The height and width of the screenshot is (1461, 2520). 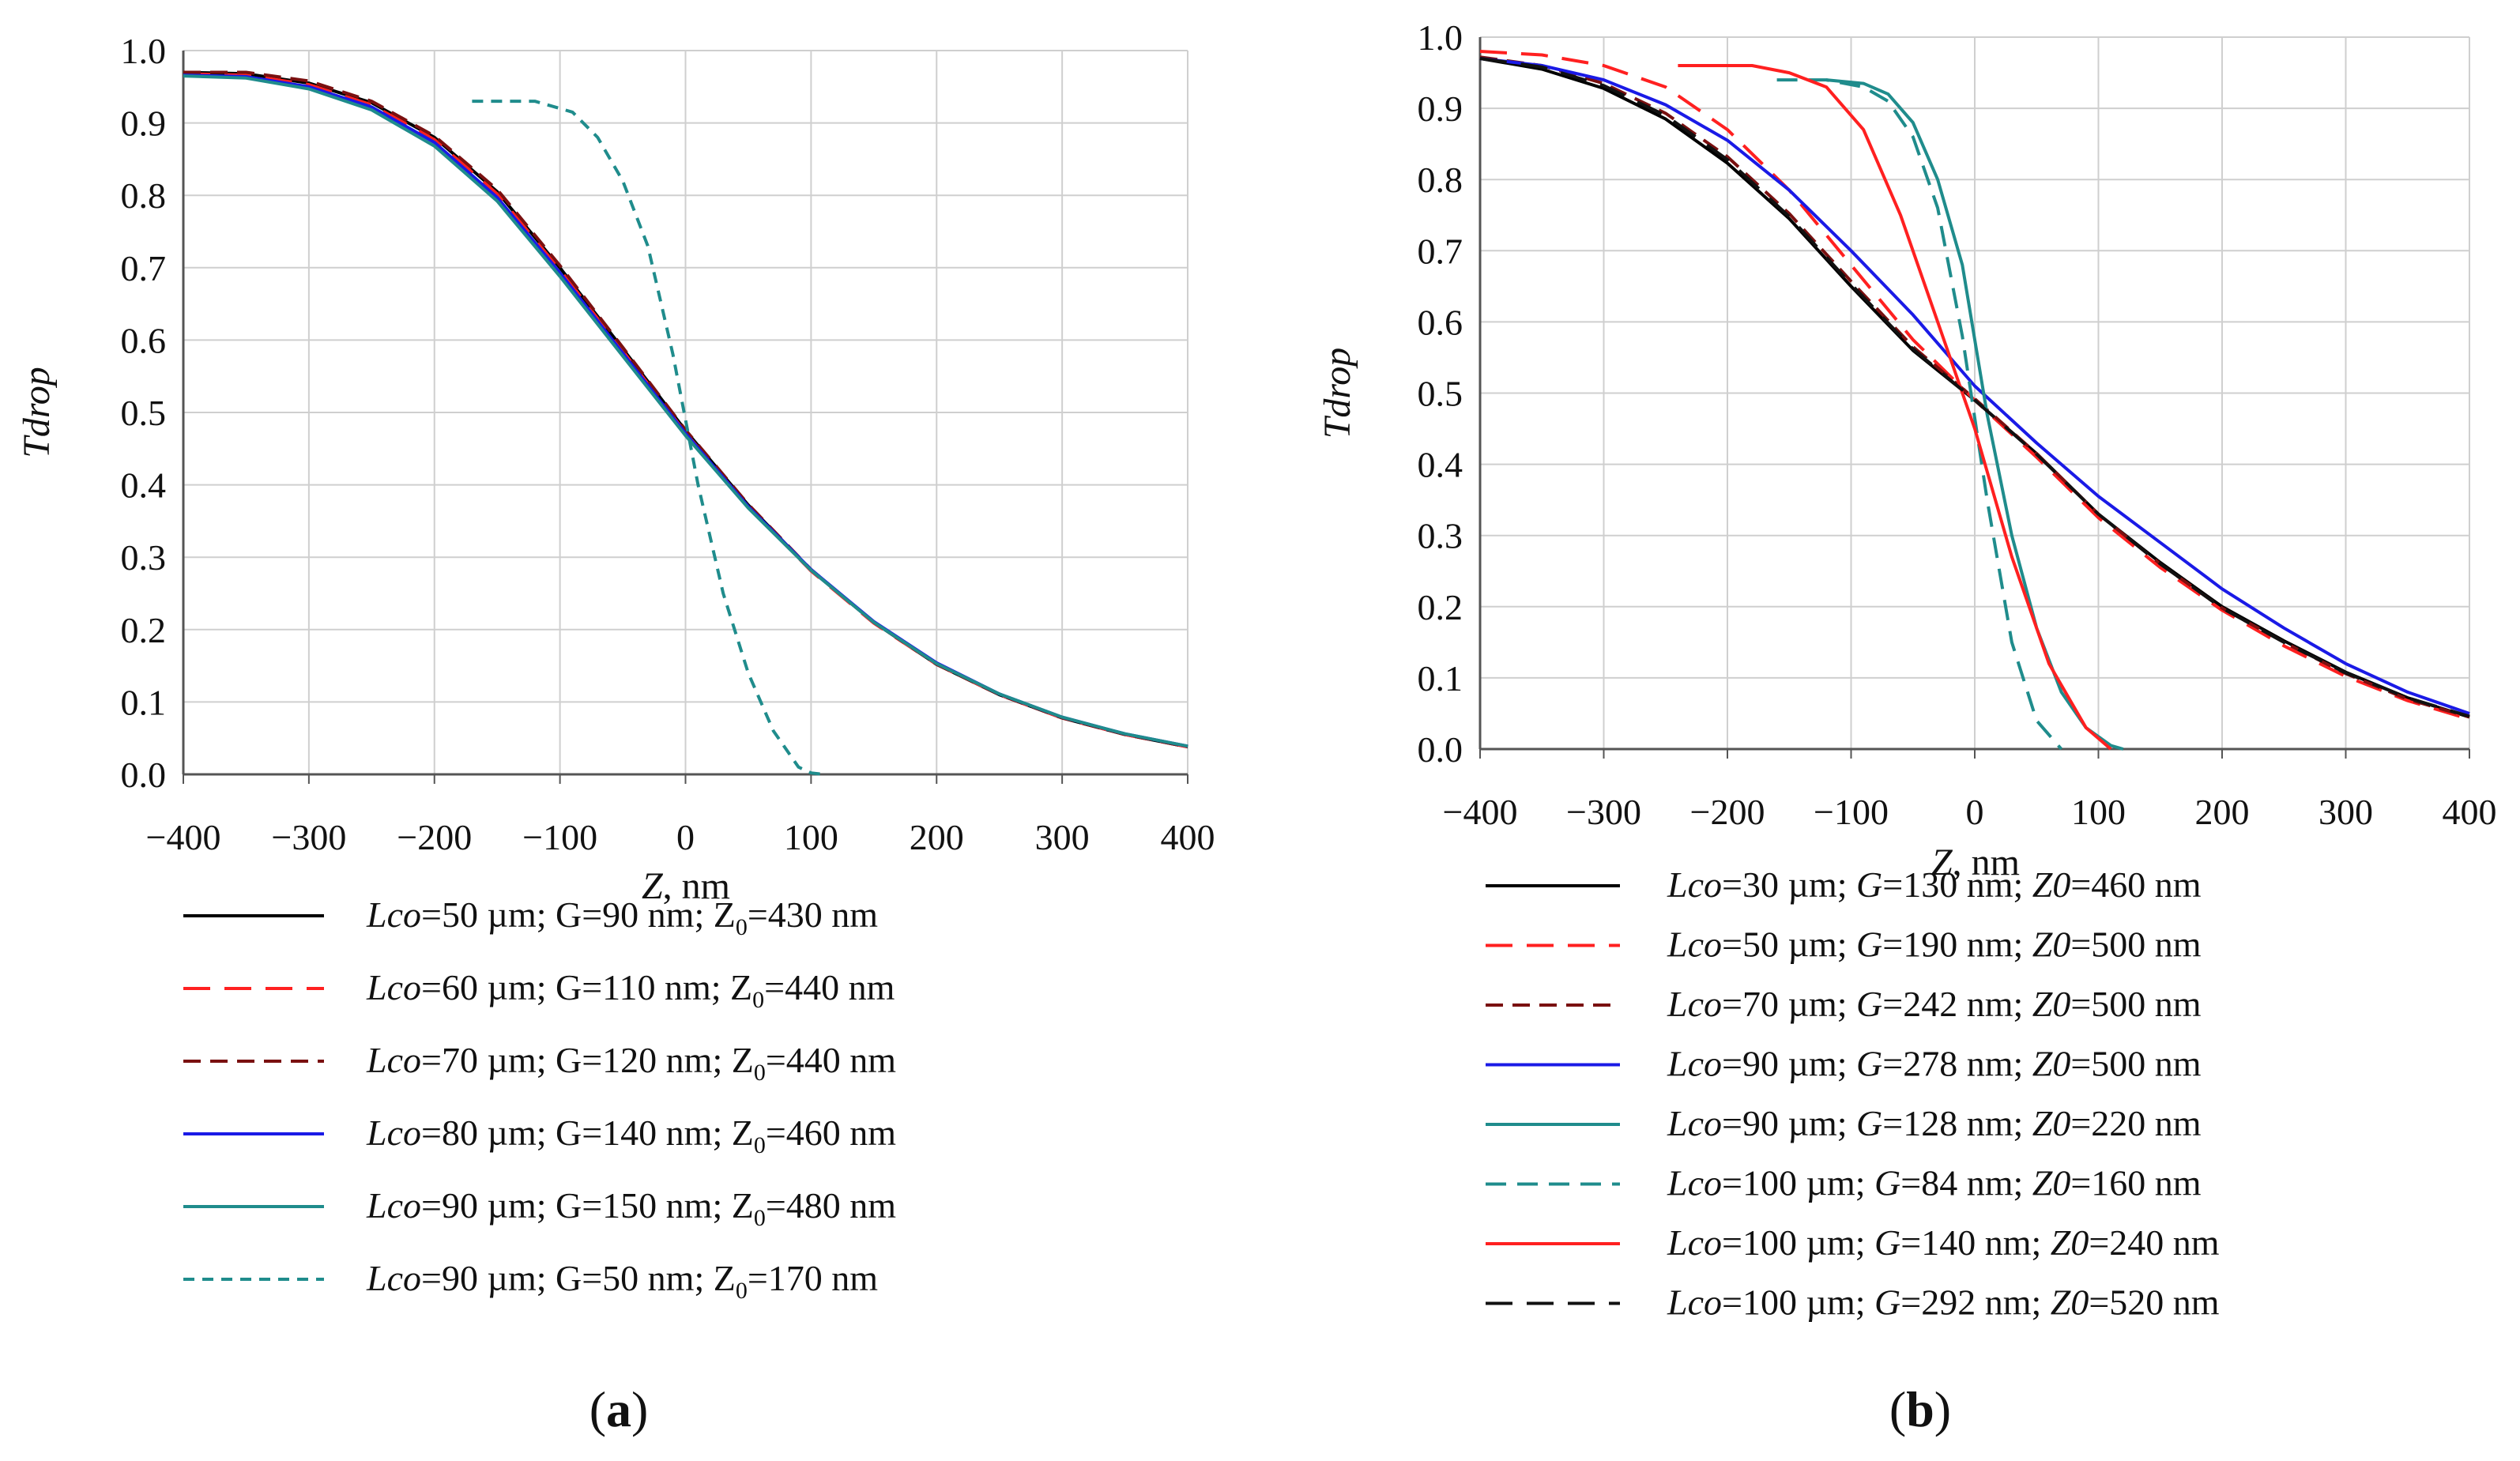 What do you see at coordinates (2098, 812) in the screenshot?
I see `x-tick-label: 100` at bounding box center [2098, 812].